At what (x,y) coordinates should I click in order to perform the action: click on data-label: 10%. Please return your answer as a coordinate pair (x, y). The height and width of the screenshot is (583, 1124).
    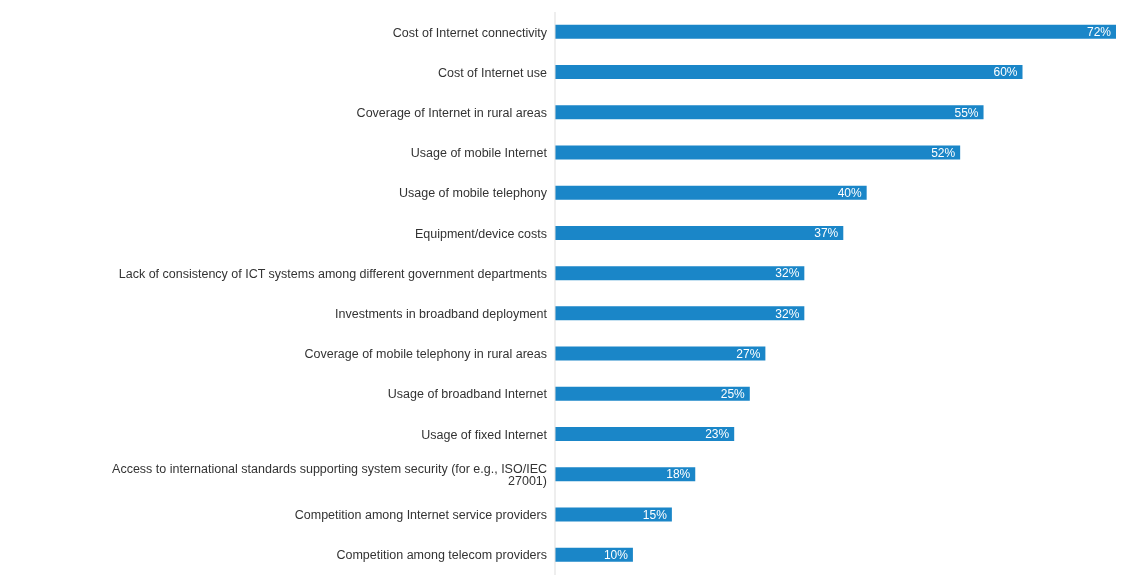
    Looking at the image, I should click on (616, 554).